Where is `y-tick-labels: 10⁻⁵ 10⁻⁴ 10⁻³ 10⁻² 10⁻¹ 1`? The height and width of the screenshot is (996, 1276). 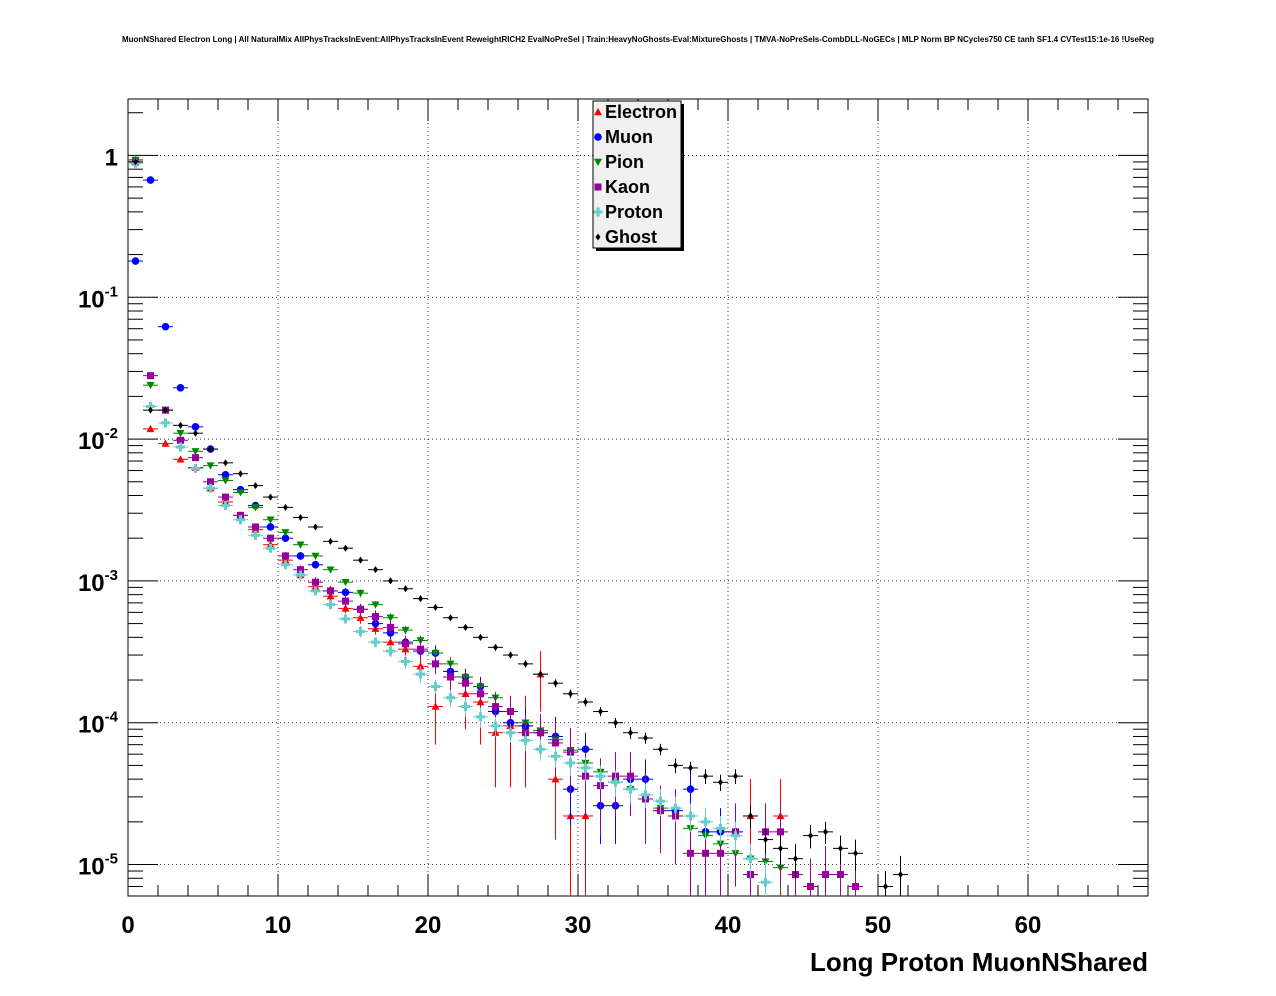
y-tick-labels: 10⁻⁵ 10⁻⁴ 10⁻³ 10⁻² 10⁻¹ 1 is located at coordinates (98, 512).